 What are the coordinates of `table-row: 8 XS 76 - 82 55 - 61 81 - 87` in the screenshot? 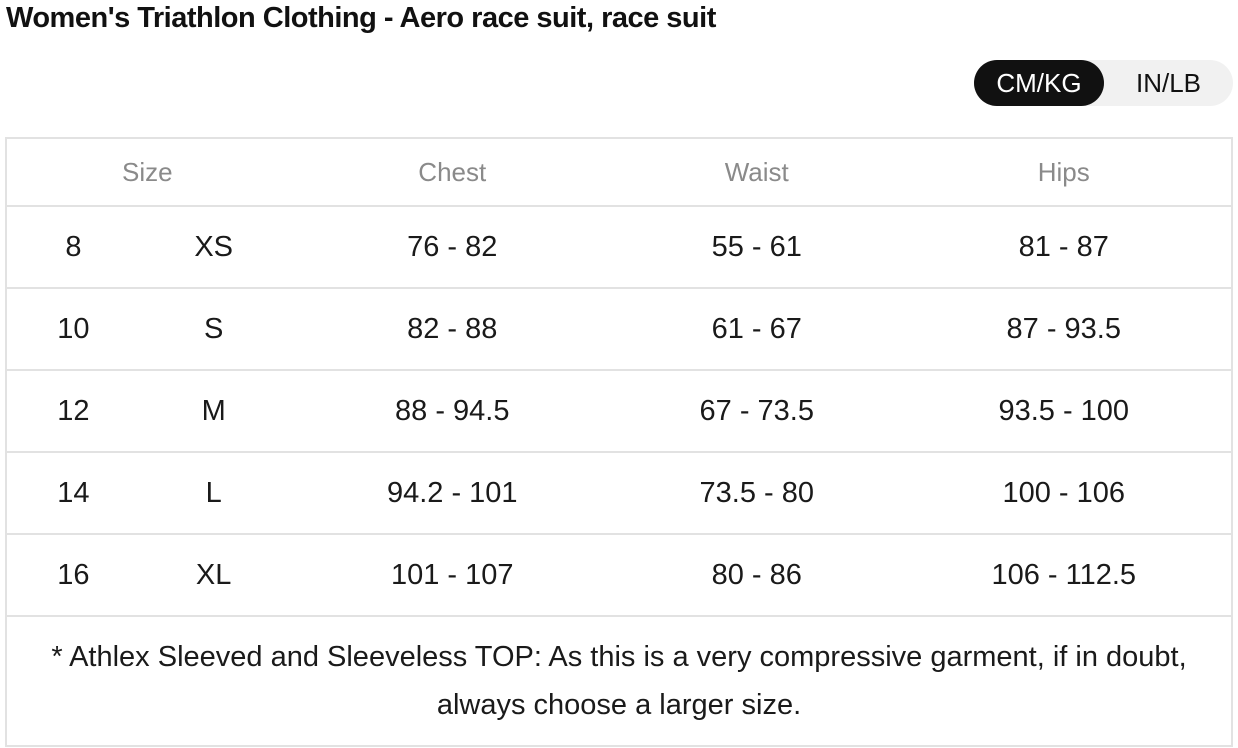 It's located at (619, 247).